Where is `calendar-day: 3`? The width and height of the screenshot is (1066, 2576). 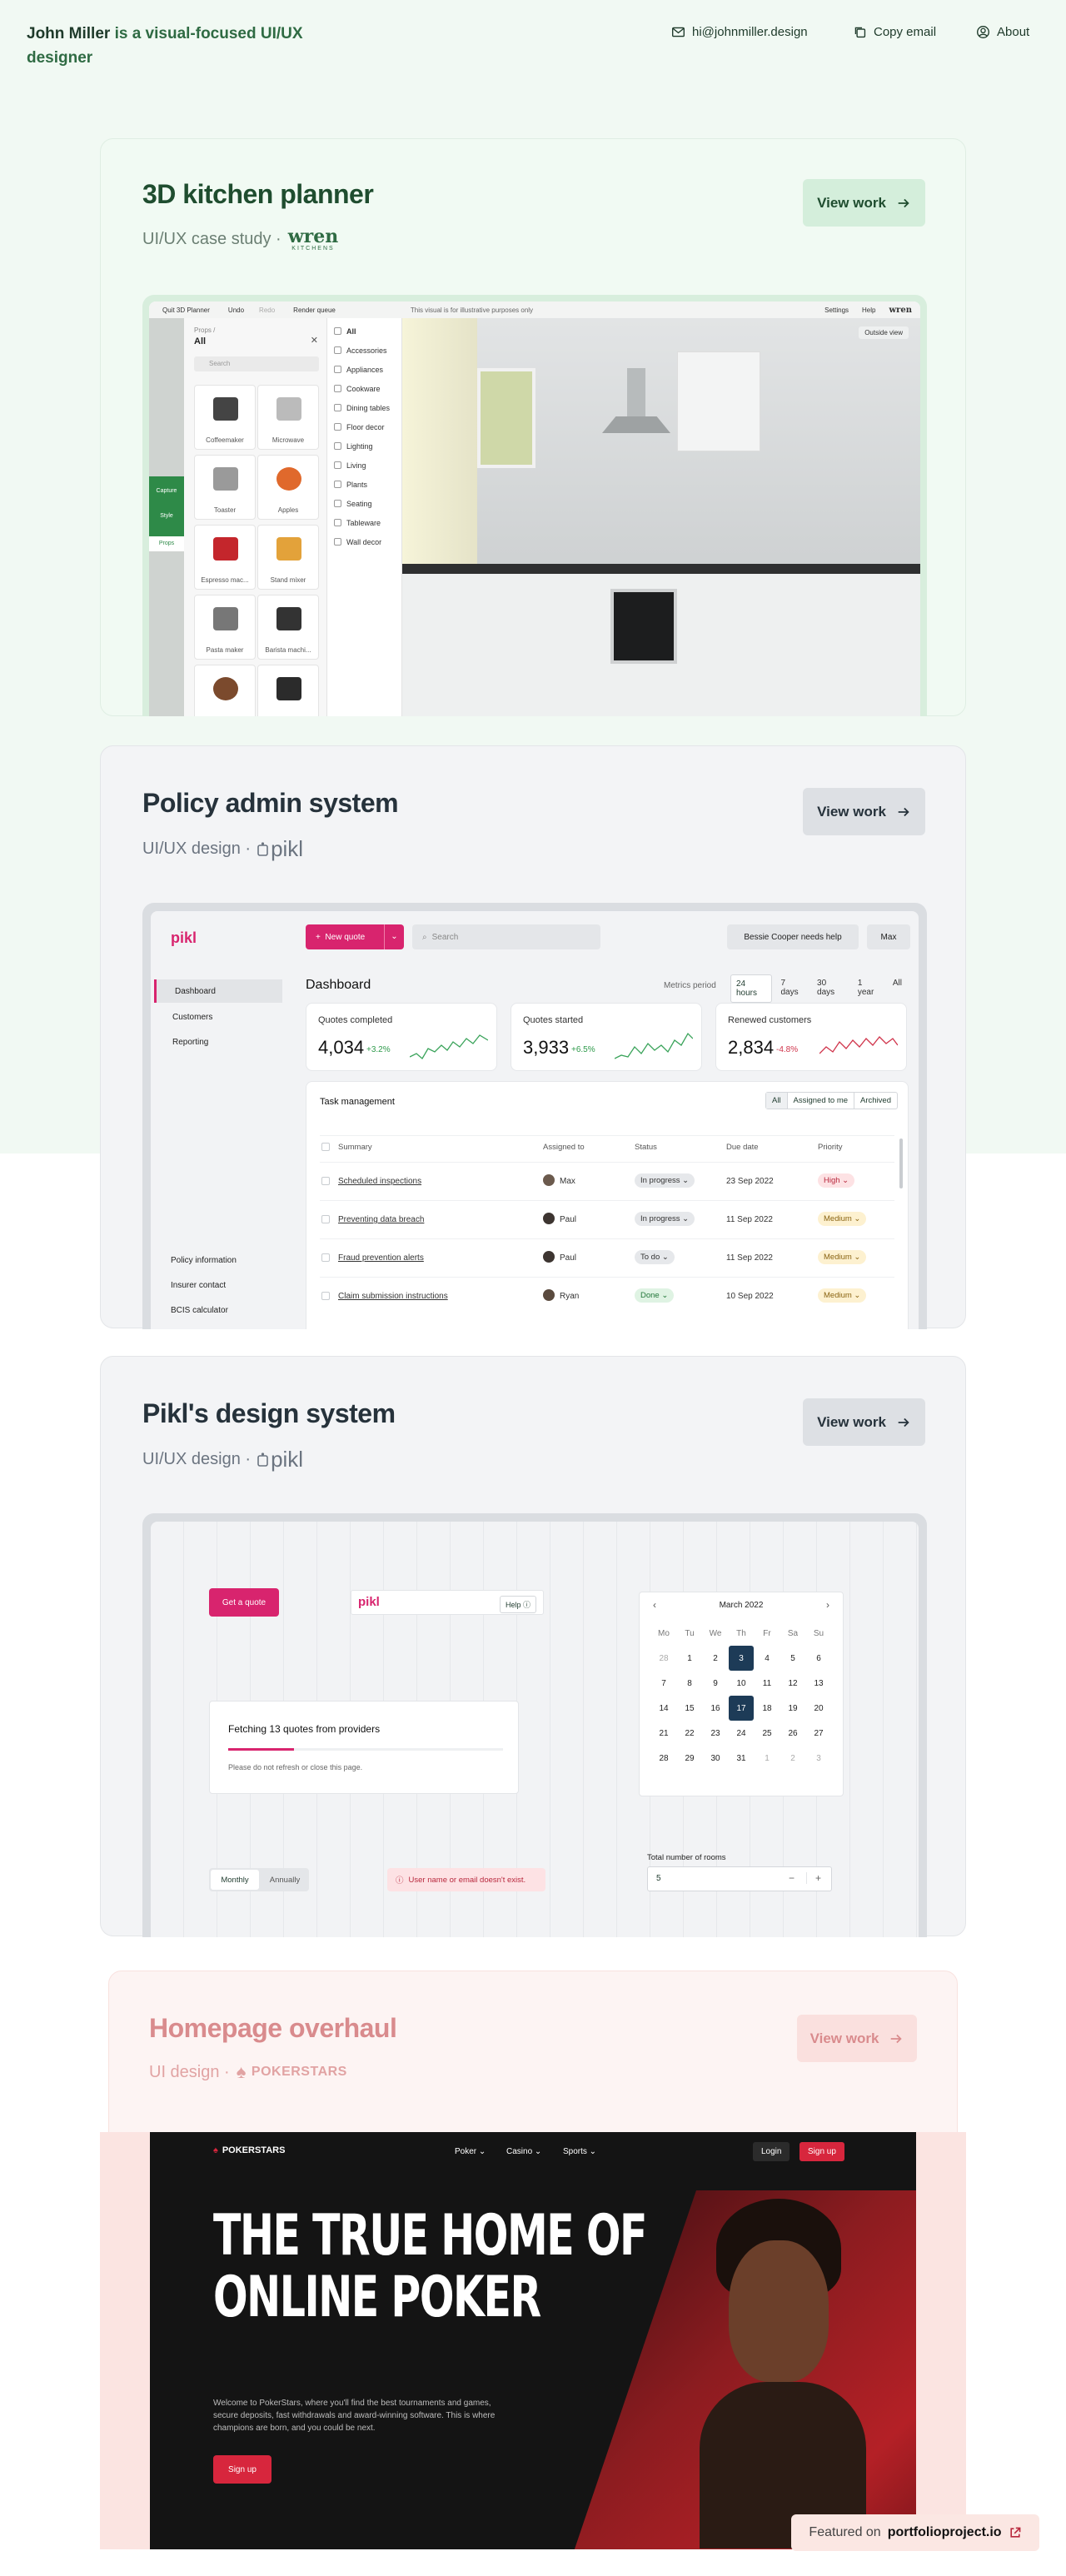 calendar-day: 3 is located at coordinates (818, 1758).